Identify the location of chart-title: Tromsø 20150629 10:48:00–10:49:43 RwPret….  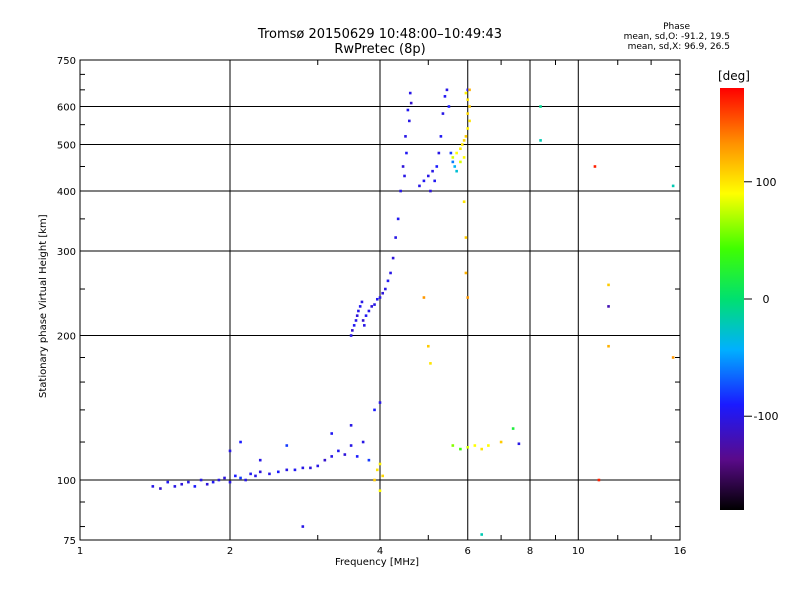
(380, 42).